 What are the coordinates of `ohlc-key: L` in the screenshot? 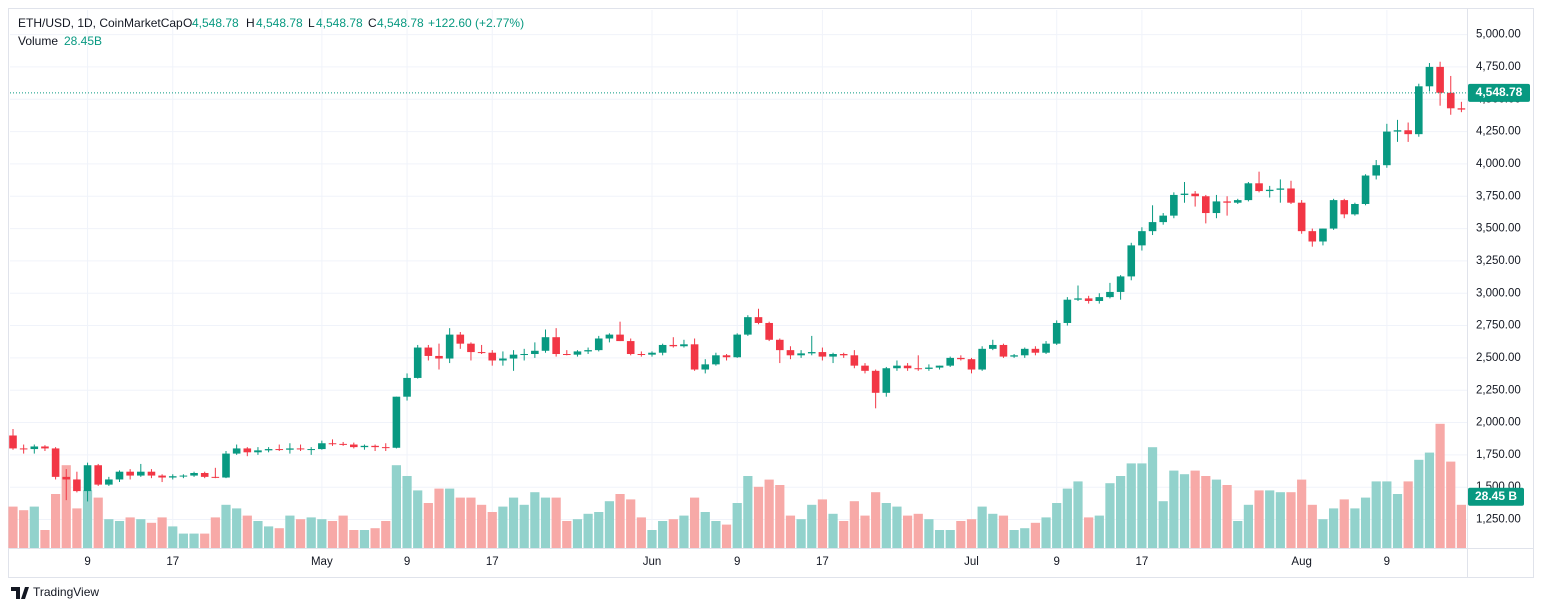 It's located at (311, 23).